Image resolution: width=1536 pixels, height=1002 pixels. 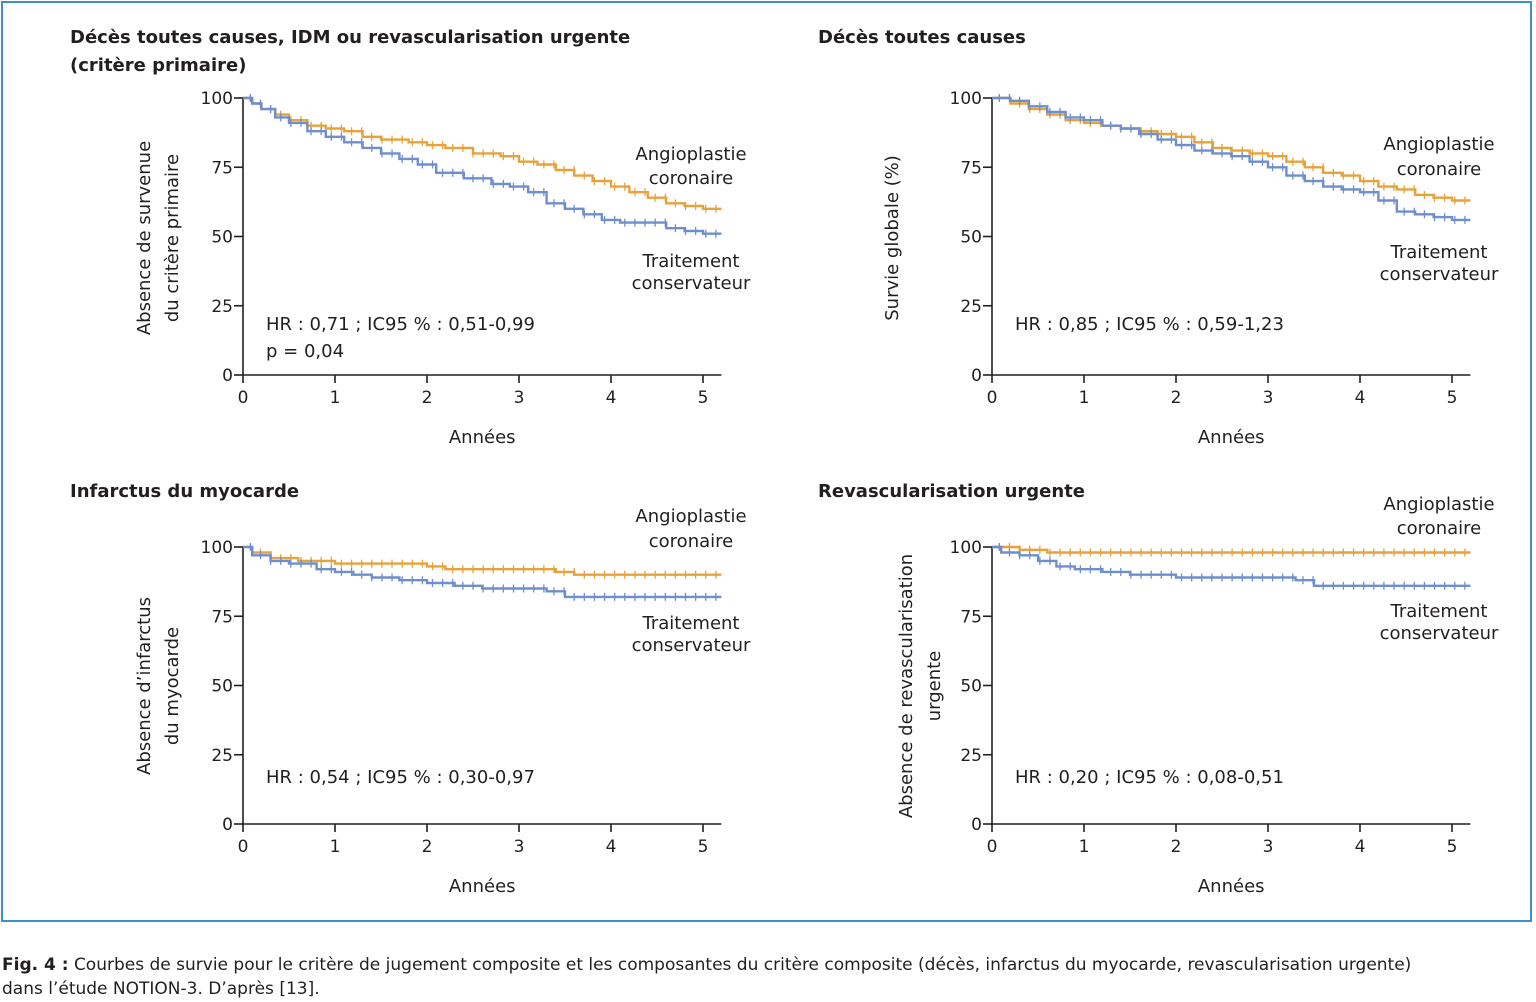 I want to click on chart-title: (critère primaire), so click(x=158, y=65).